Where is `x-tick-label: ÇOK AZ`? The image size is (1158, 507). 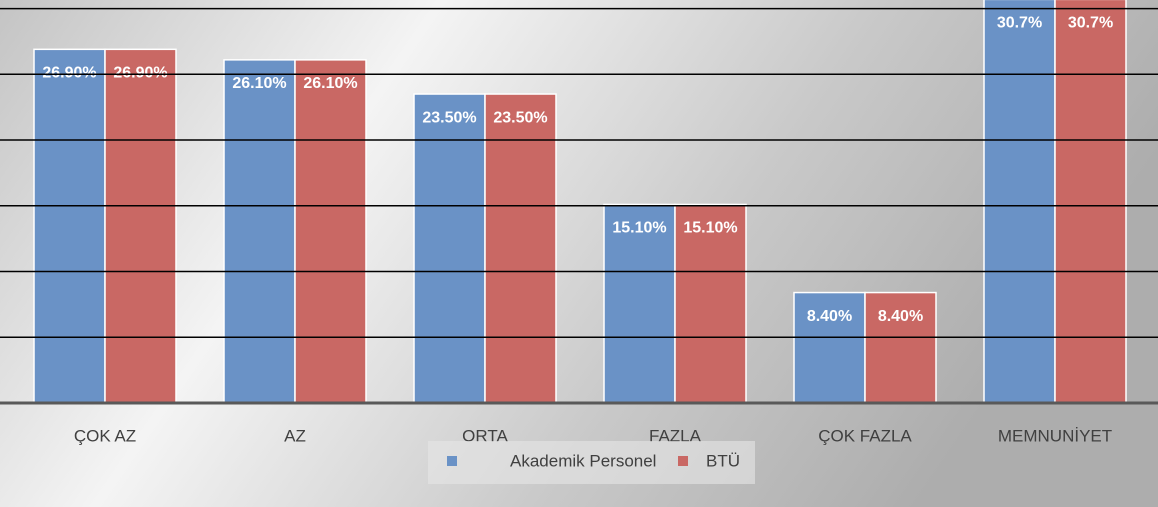
x-tick-label: ÇOK AZ is located at coordinates (105, 435).